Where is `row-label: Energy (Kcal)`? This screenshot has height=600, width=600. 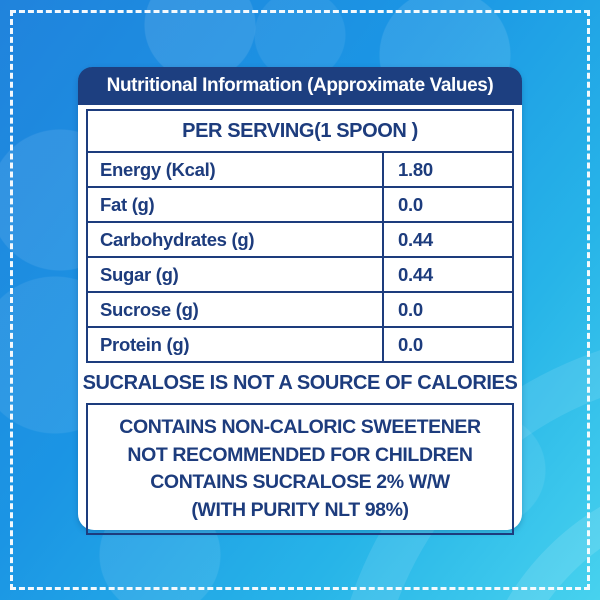
row-label: Energy (Kcal) is located at coordinates (158, 169).